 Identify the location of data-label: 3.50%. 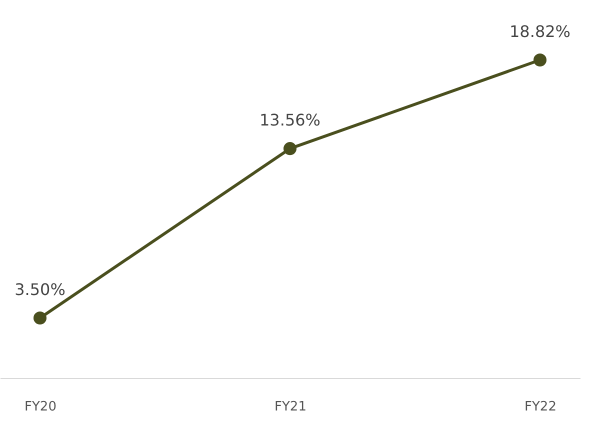
(40, 289).